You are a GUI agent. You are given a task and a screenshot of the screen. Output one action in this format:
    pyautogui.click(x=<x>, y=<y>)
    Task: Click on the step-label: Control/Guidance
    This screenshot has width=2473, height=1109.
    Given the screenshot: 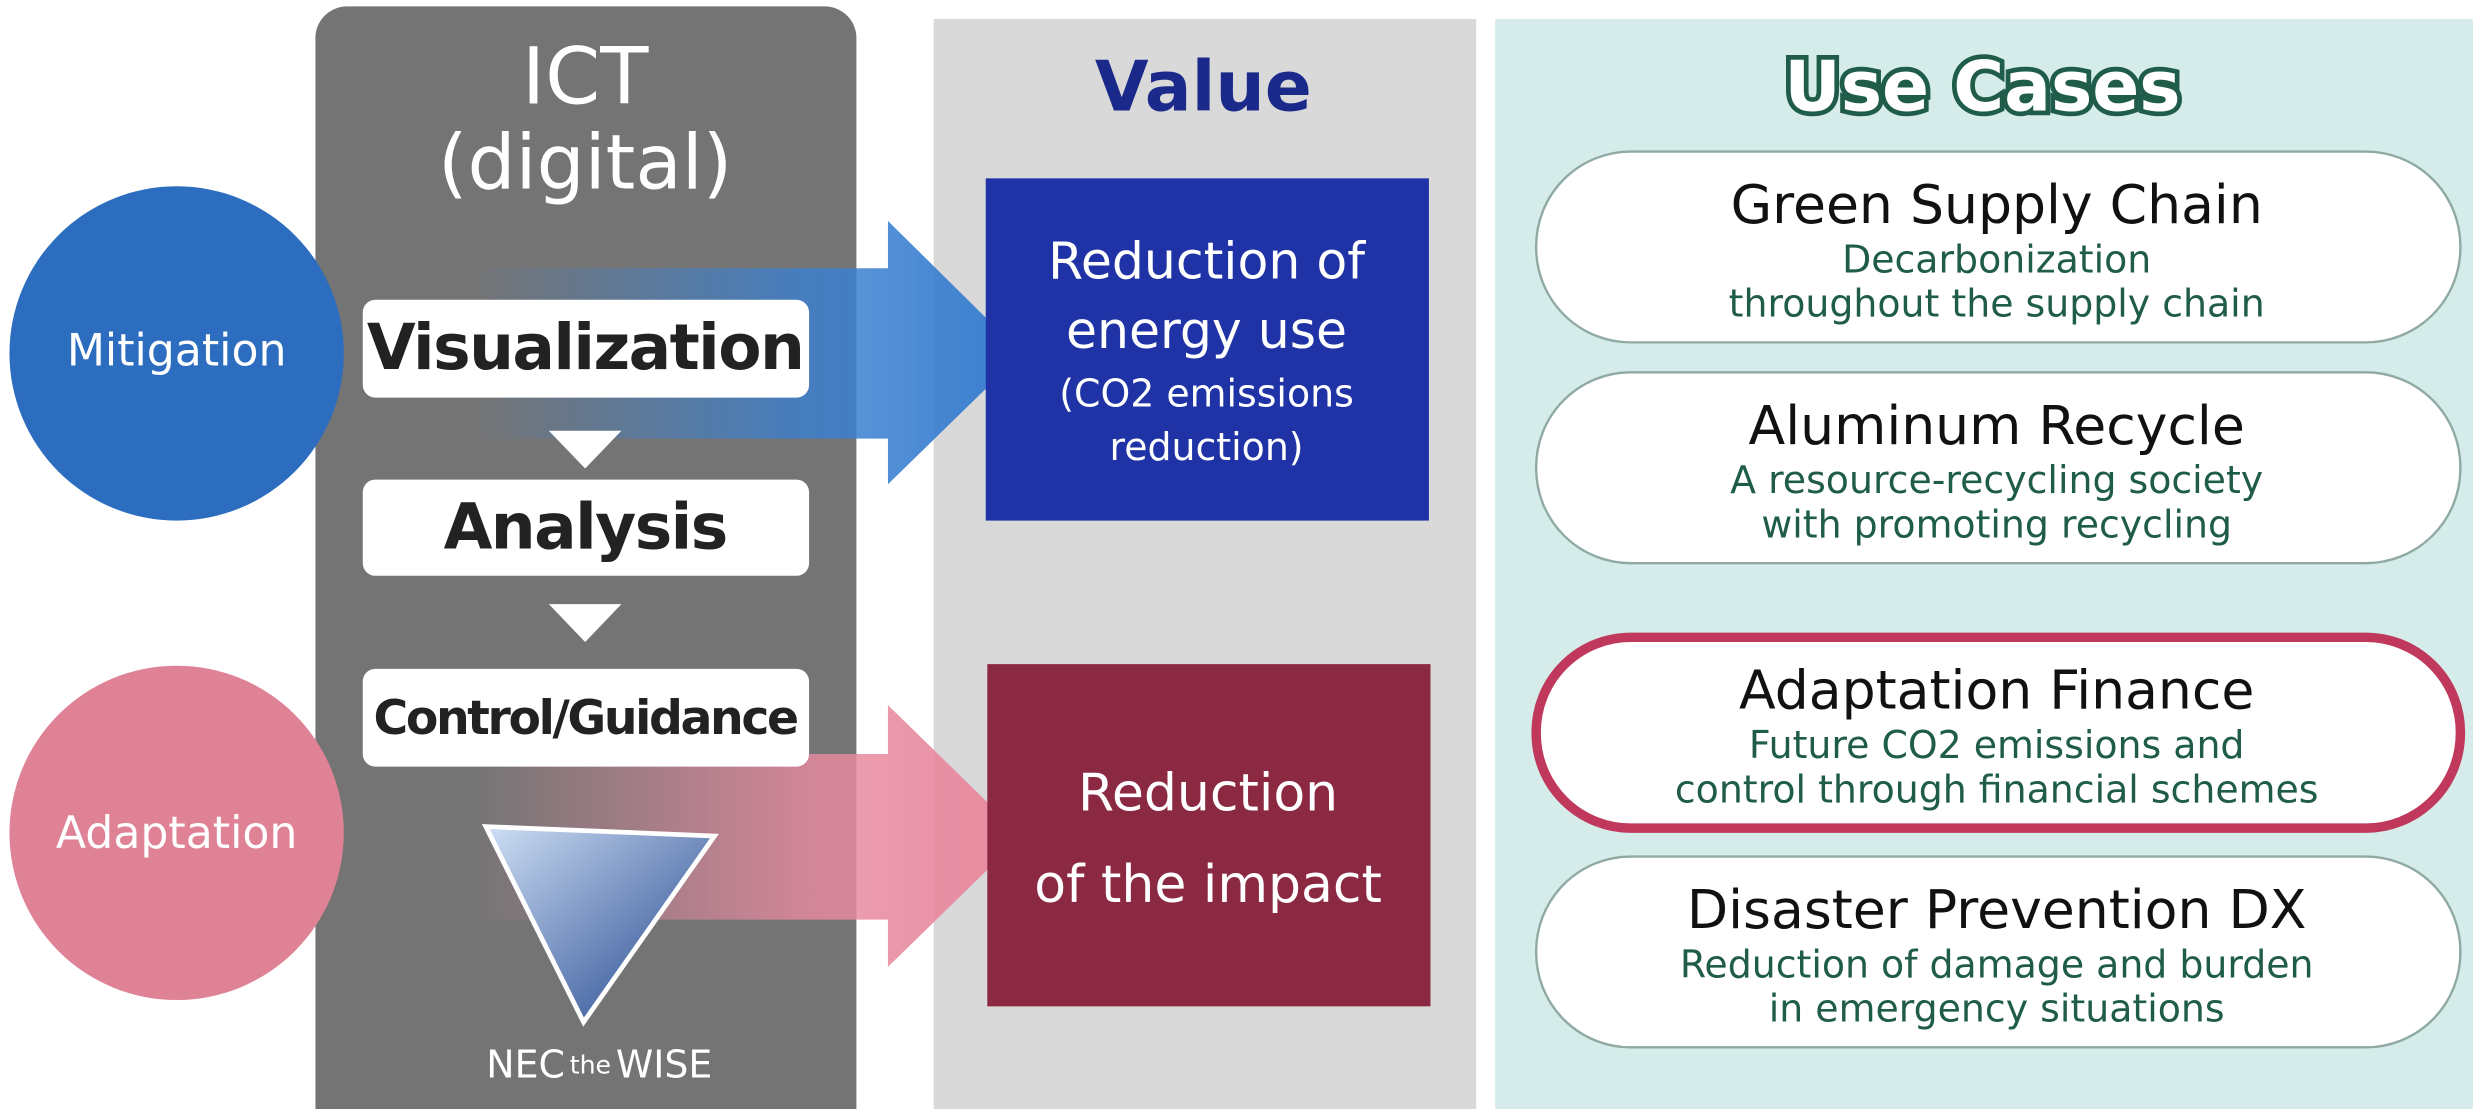 What is the action you would take?
    pyautogui.click(x=585, y=718)
    